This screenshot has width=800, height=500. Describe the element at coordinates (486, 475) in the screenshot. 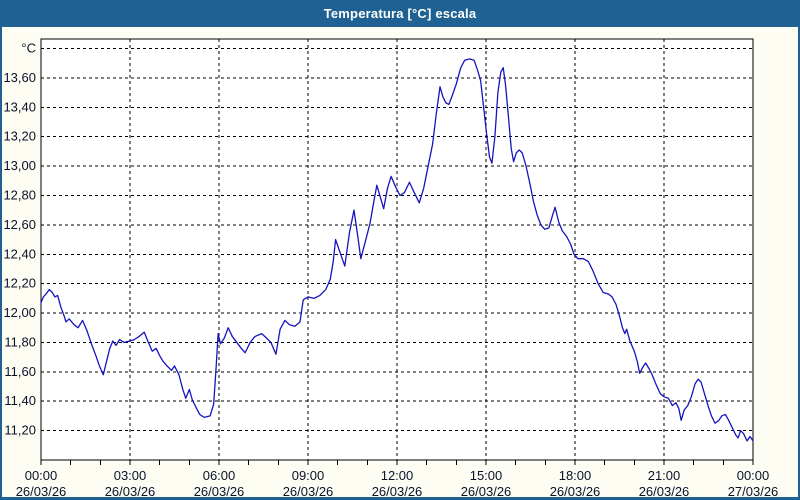

I see `x-tick-time-label: 15:00` at that location.